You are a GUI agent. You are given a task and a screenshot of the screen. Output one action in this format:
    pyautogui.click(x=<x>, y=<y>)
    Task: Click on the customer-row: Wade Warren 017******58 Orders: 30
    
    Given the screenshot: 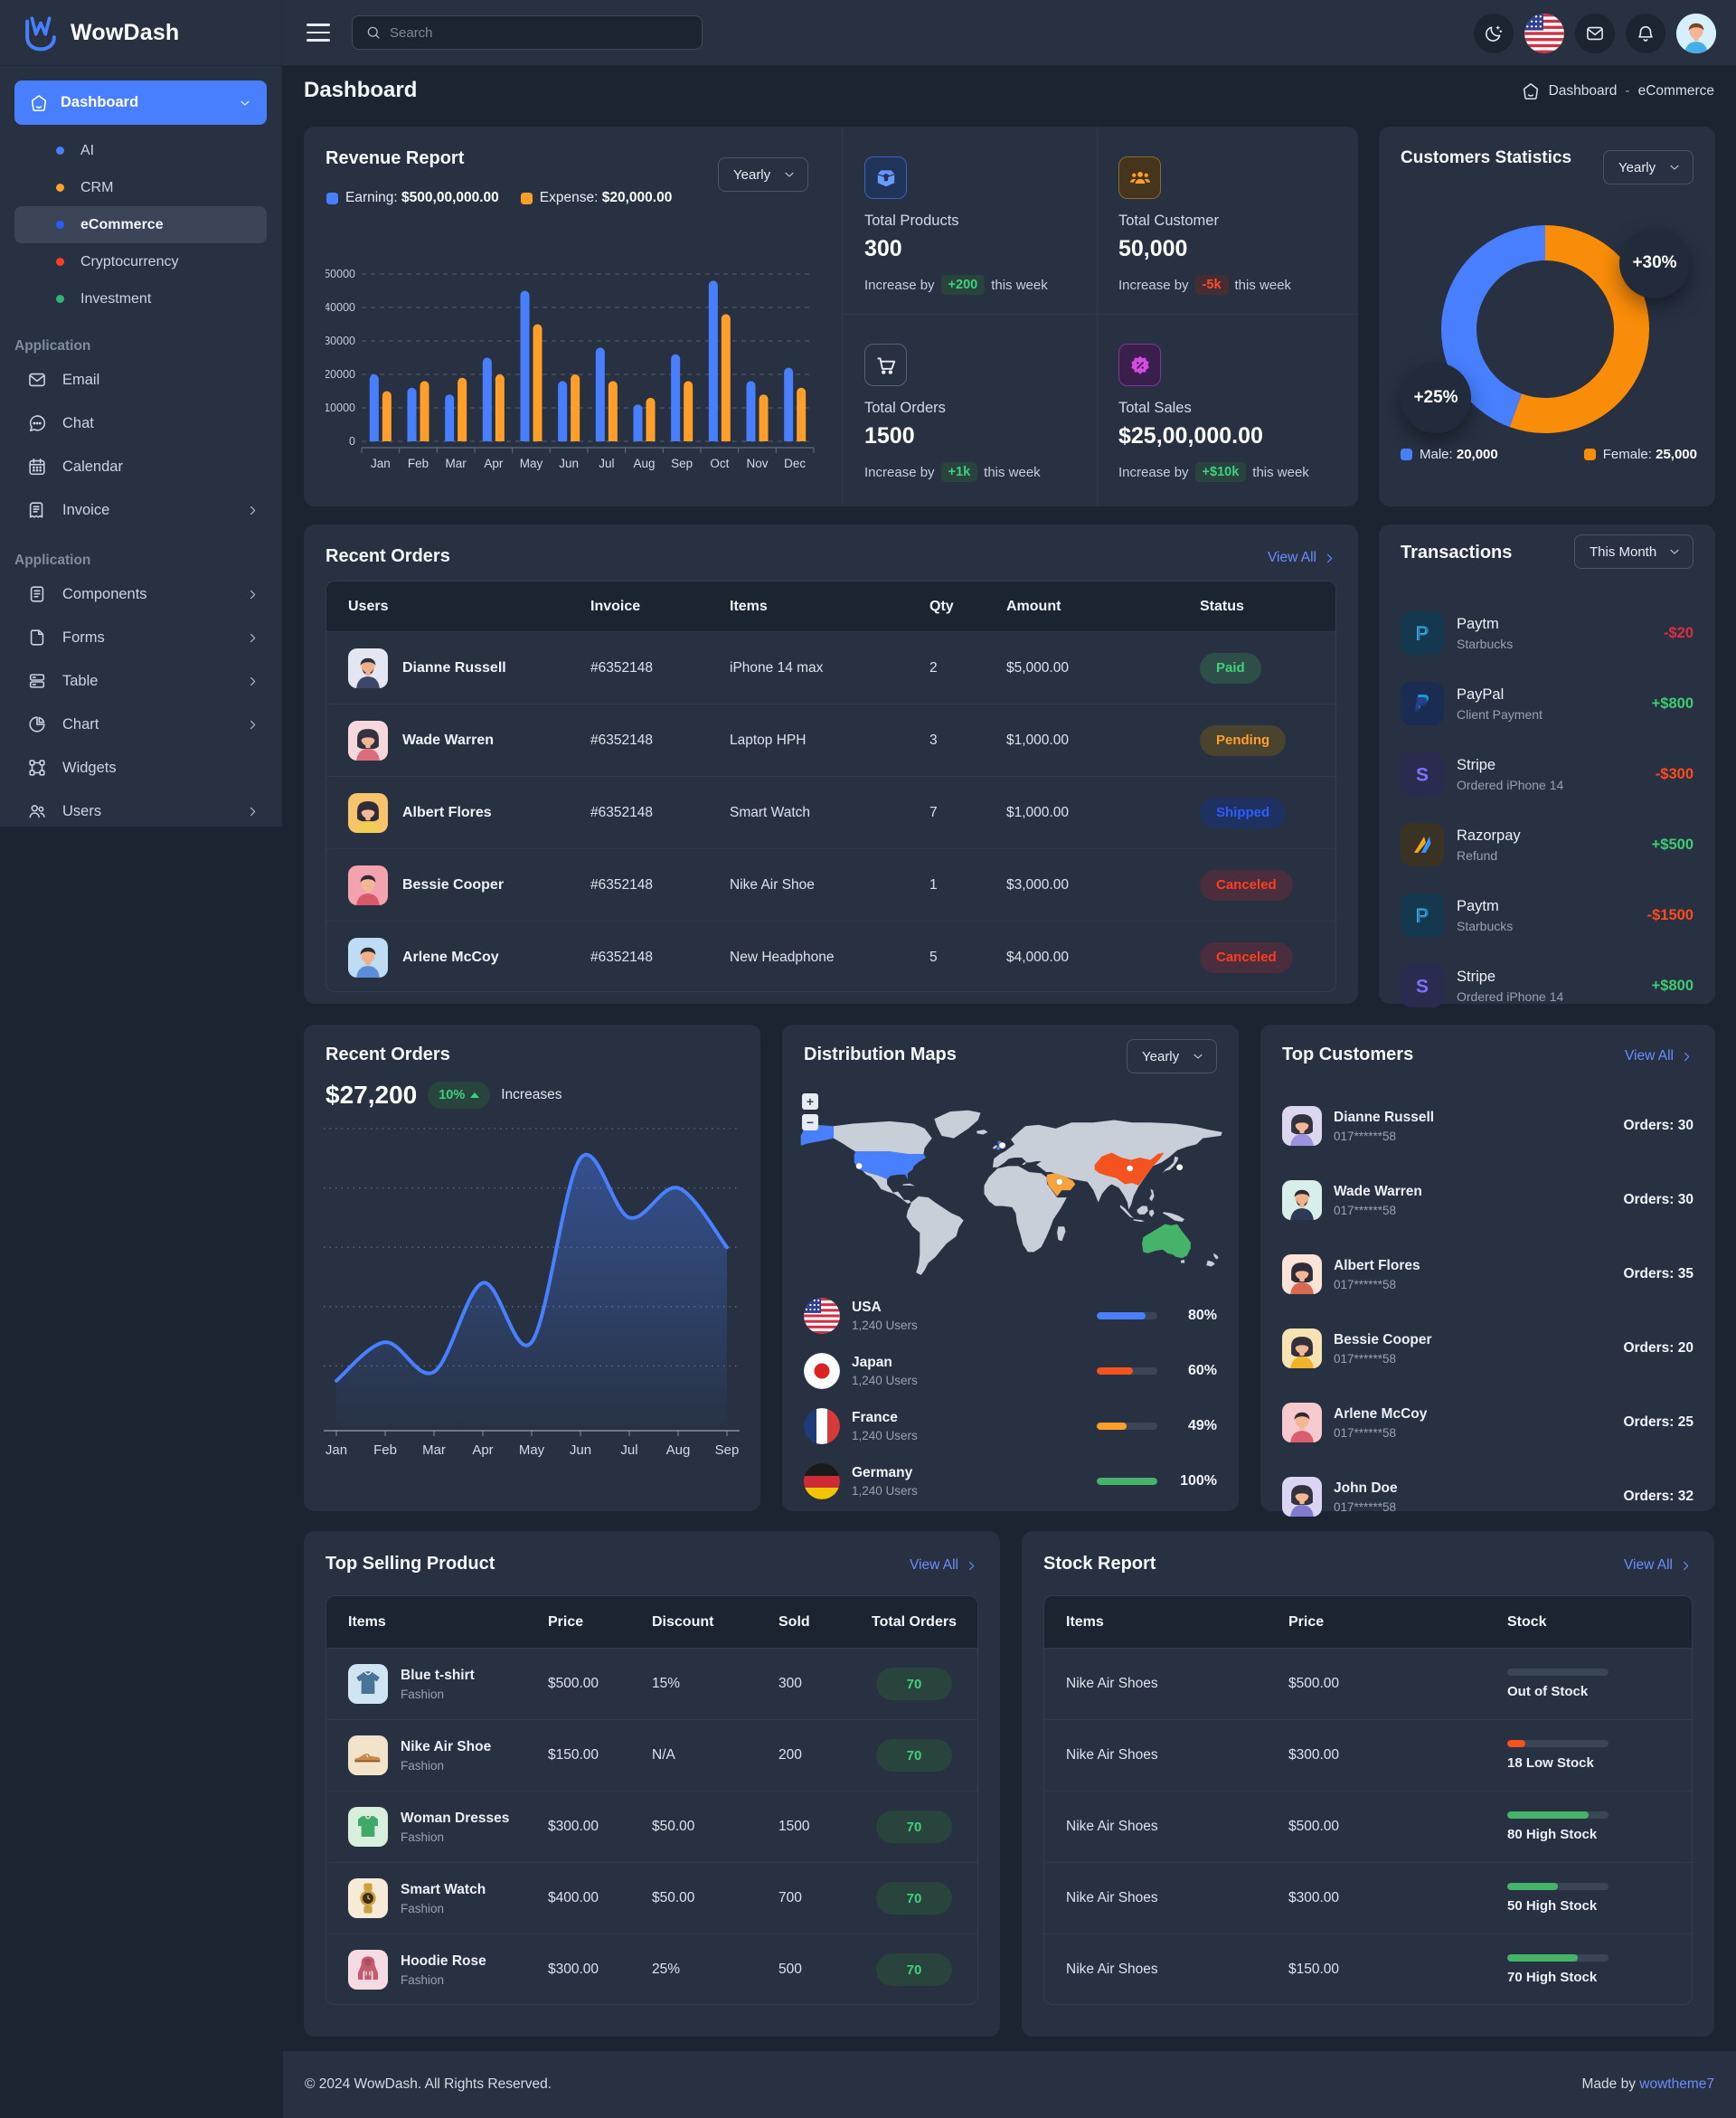 What is the action you would take?
    pyautogui.click(x=1488, y=1200)
    